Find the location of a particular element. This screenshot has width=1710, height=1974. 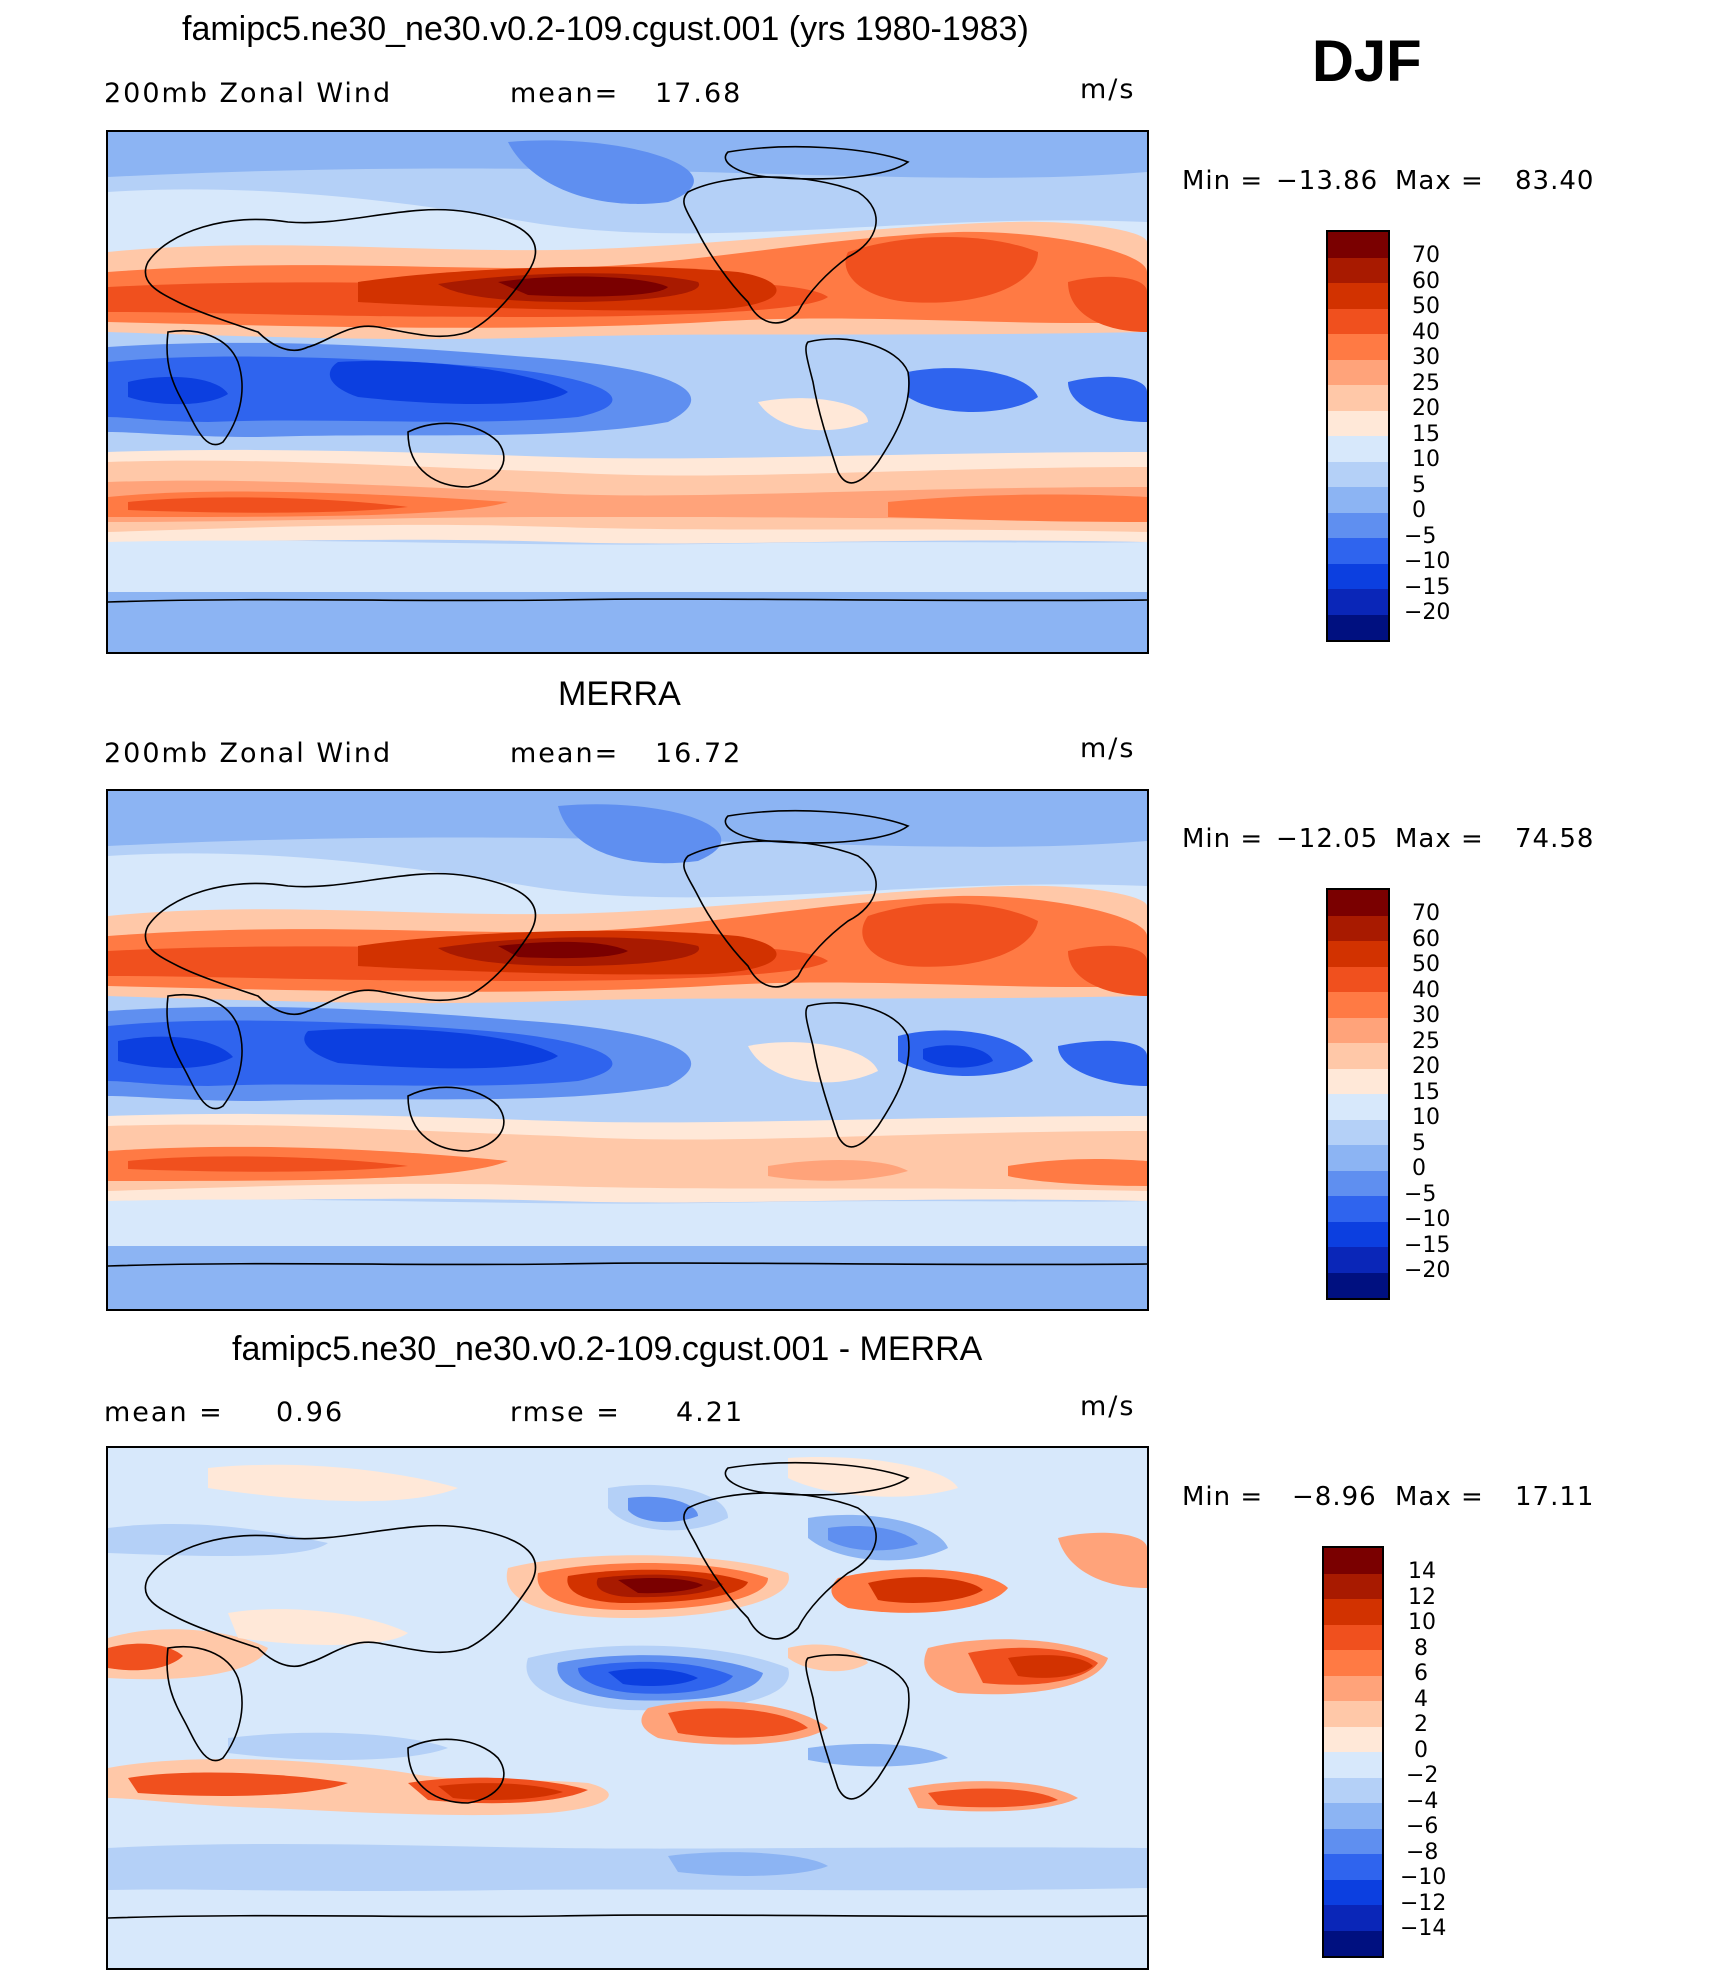

panel-1-level-label: 0 is located at coordinates (1419, 510).